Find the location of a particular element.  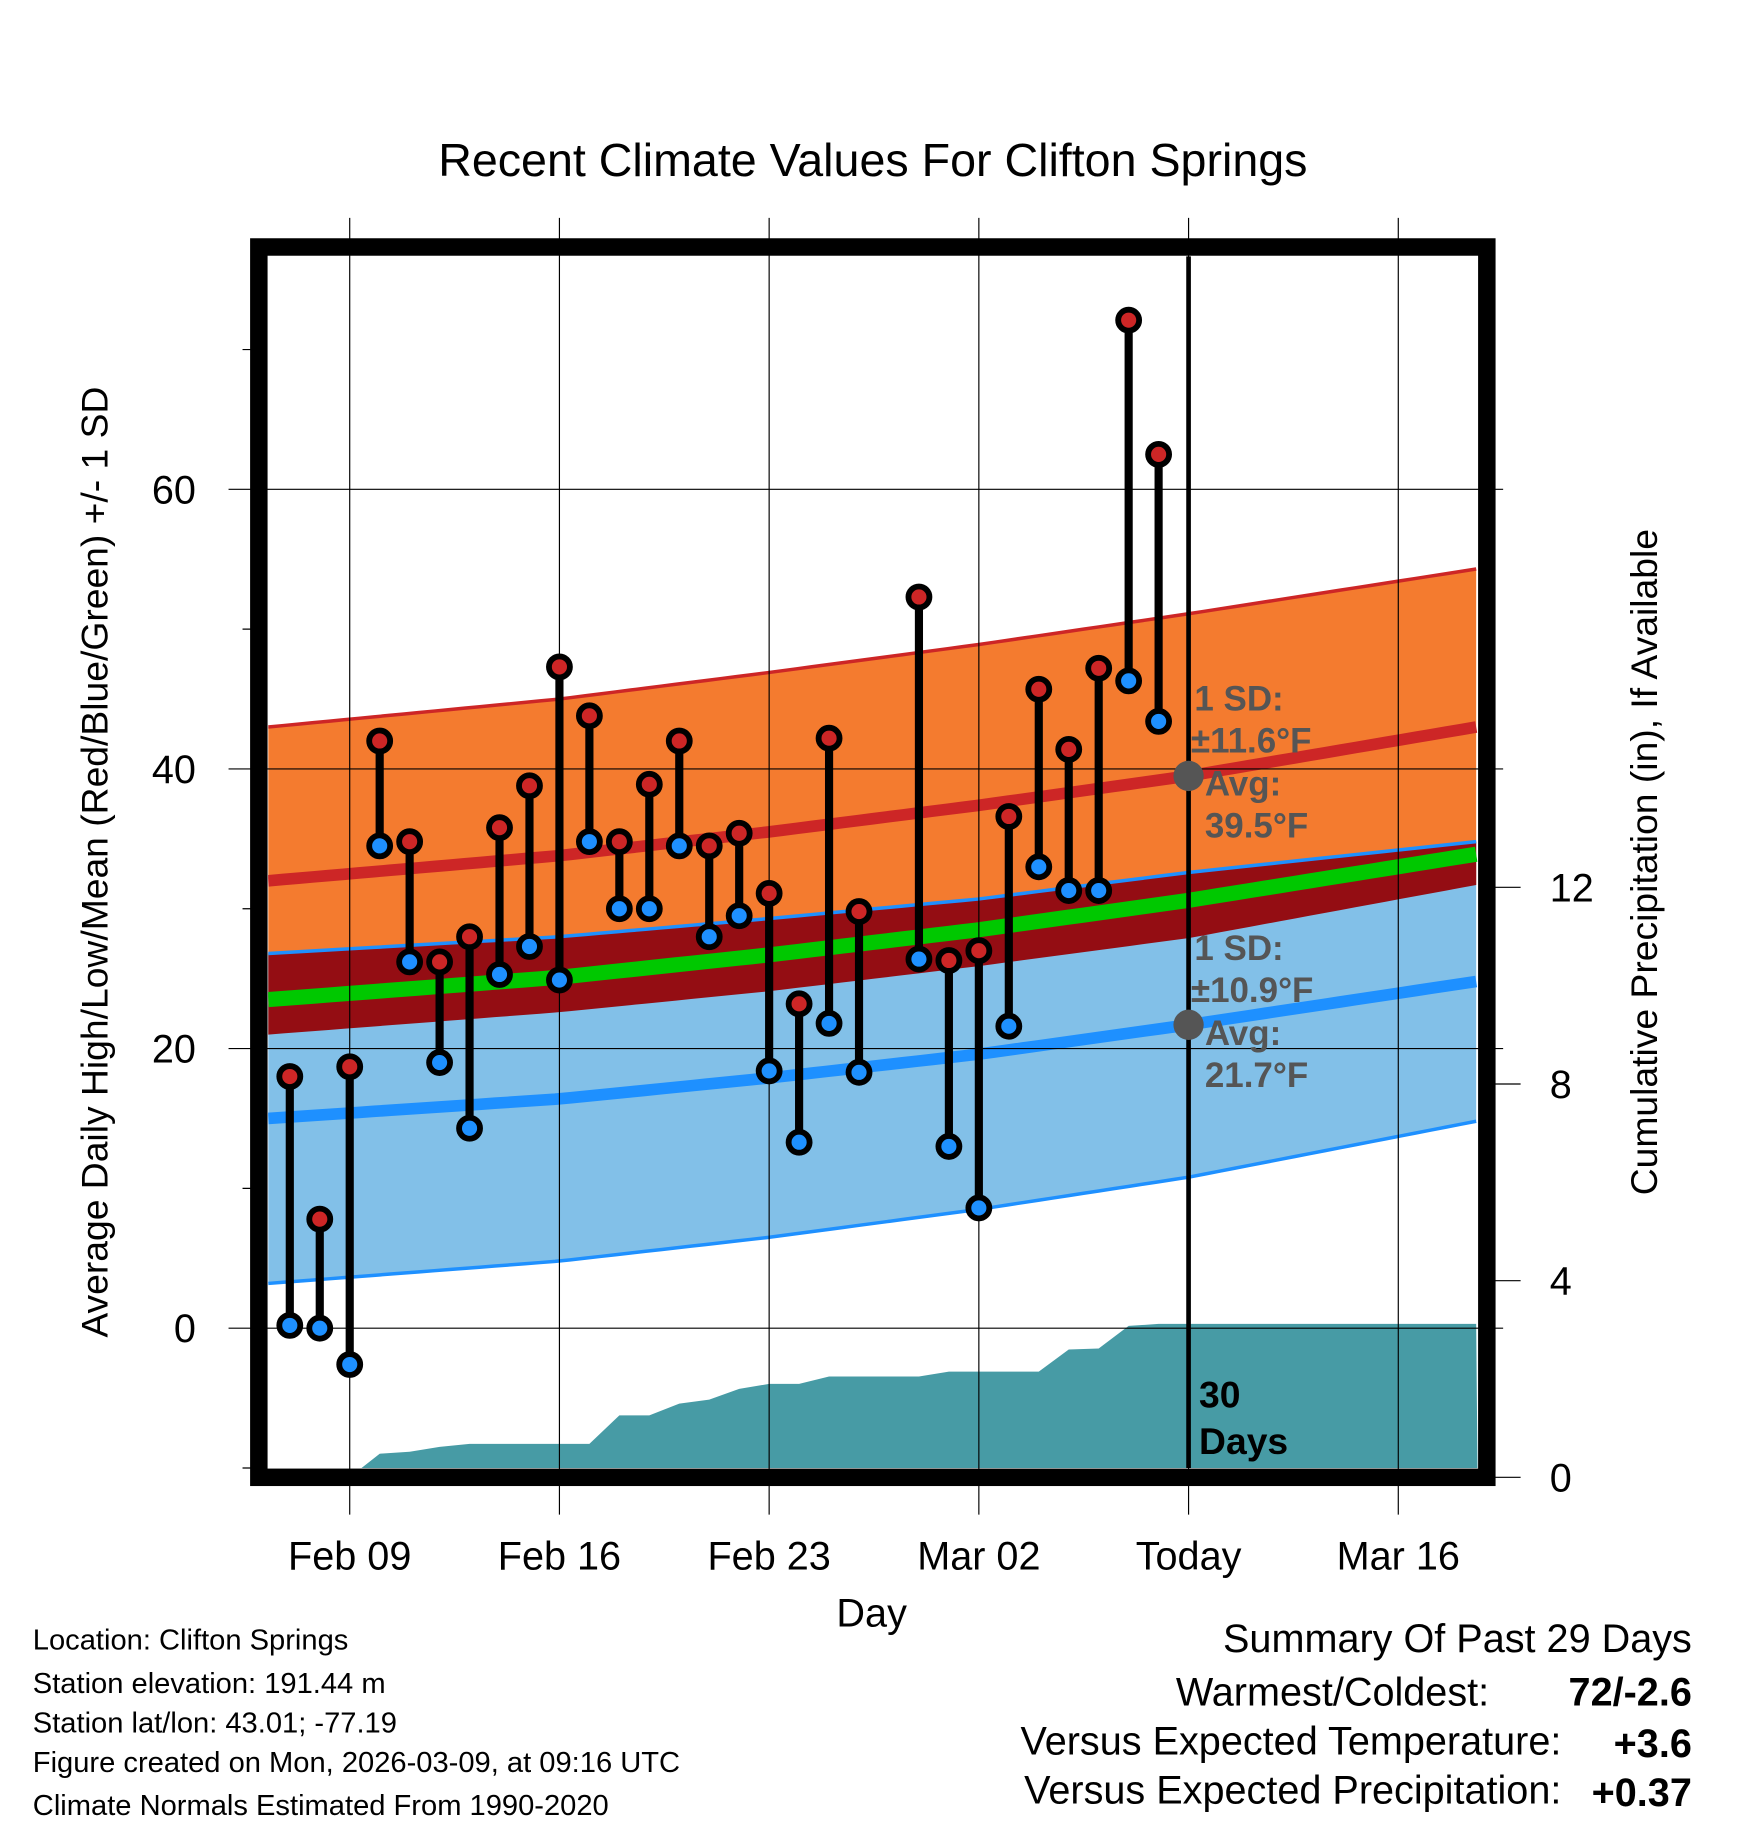

y2-tick-label: 12 is located at coordinates (1572, 888).